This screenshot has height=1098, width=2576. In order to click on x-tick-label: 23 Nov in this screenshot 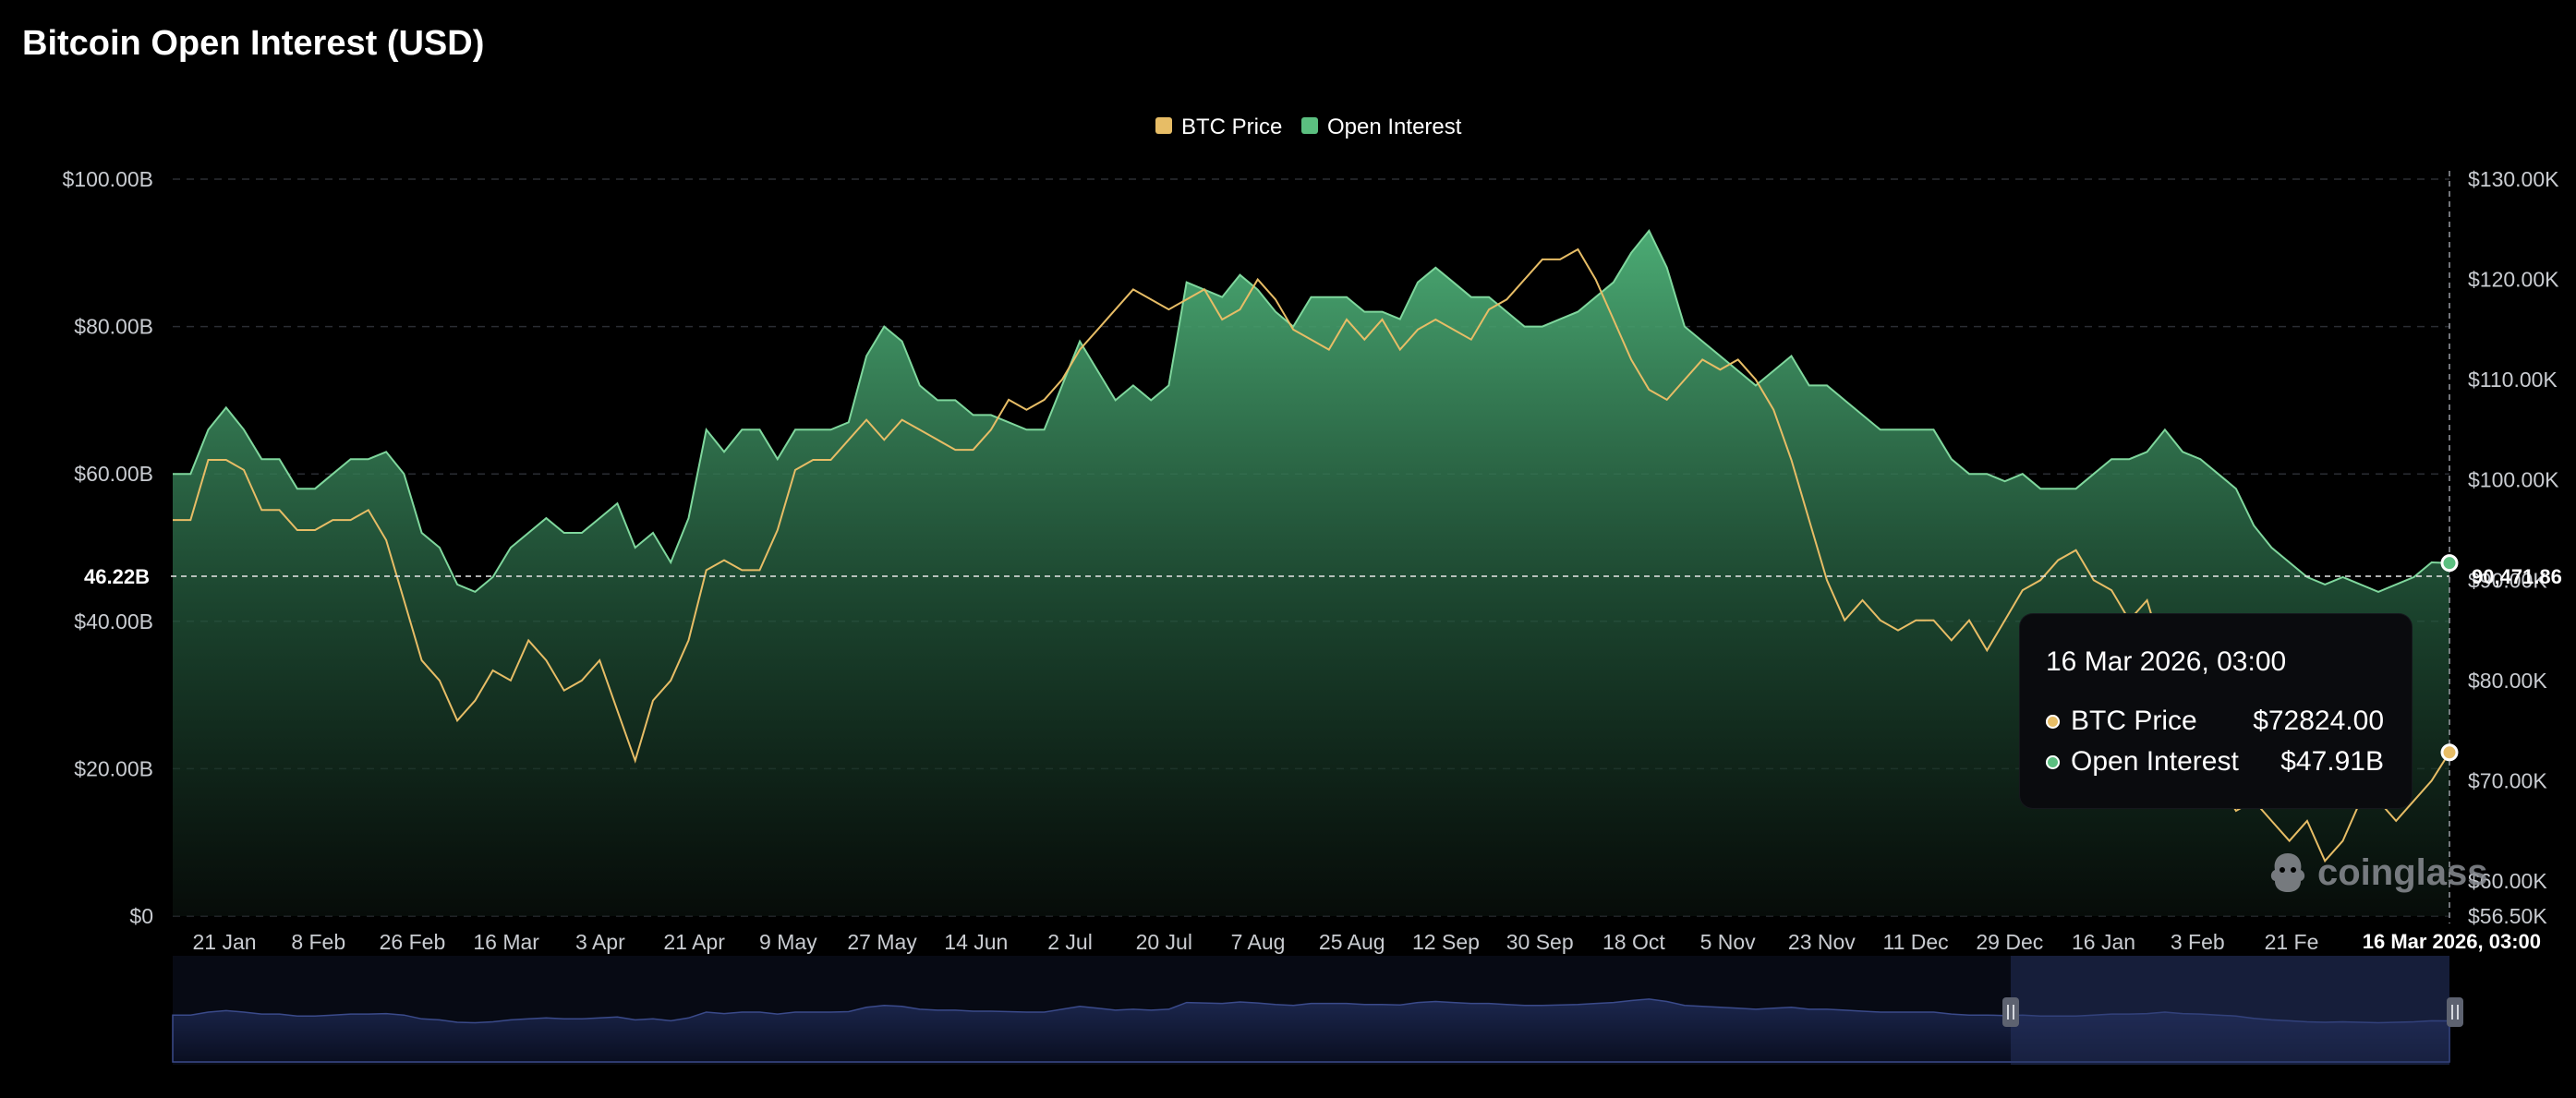, I will do `click(1822, 942)`.